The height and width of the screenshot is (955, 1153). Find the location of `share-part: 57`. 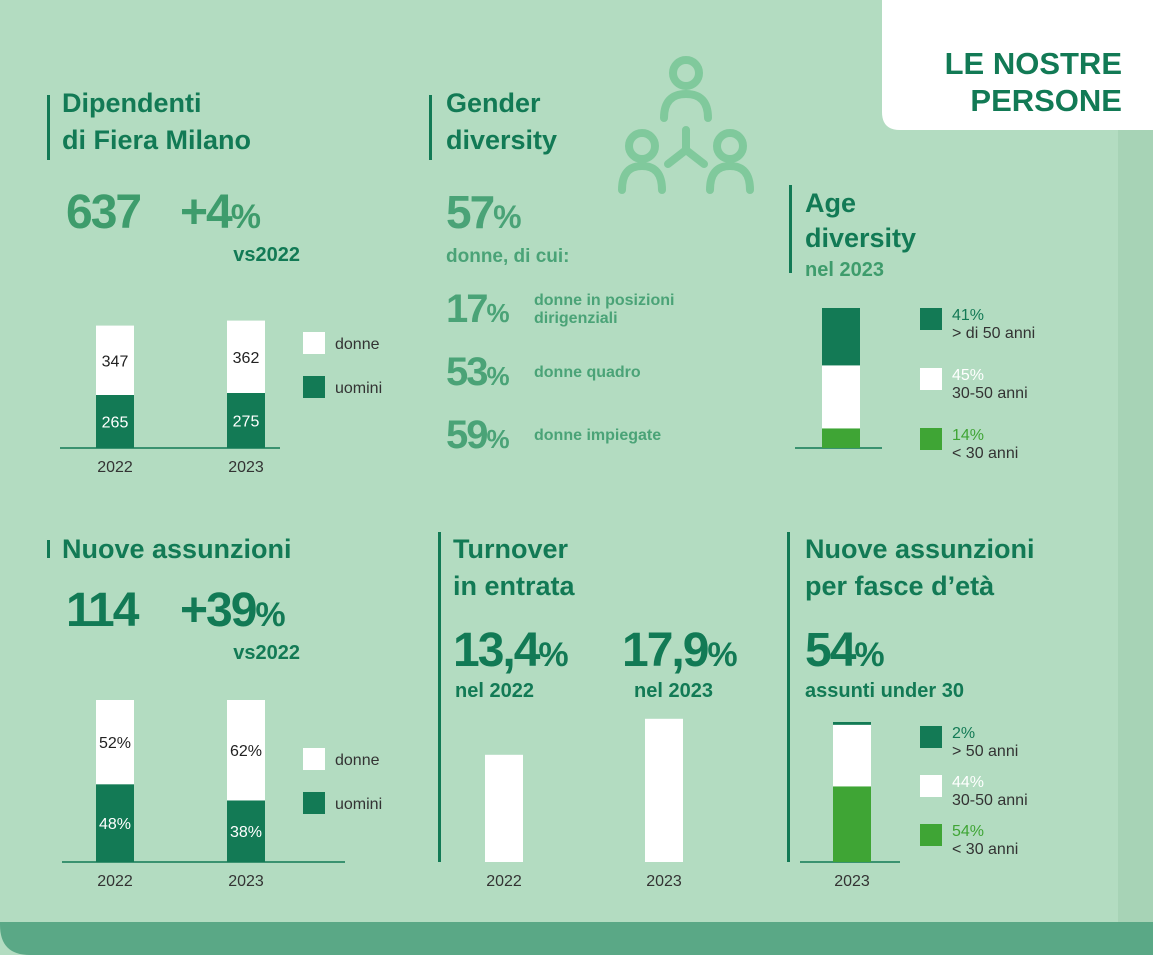

share-part: 57 is located at coordinates (470, 212).